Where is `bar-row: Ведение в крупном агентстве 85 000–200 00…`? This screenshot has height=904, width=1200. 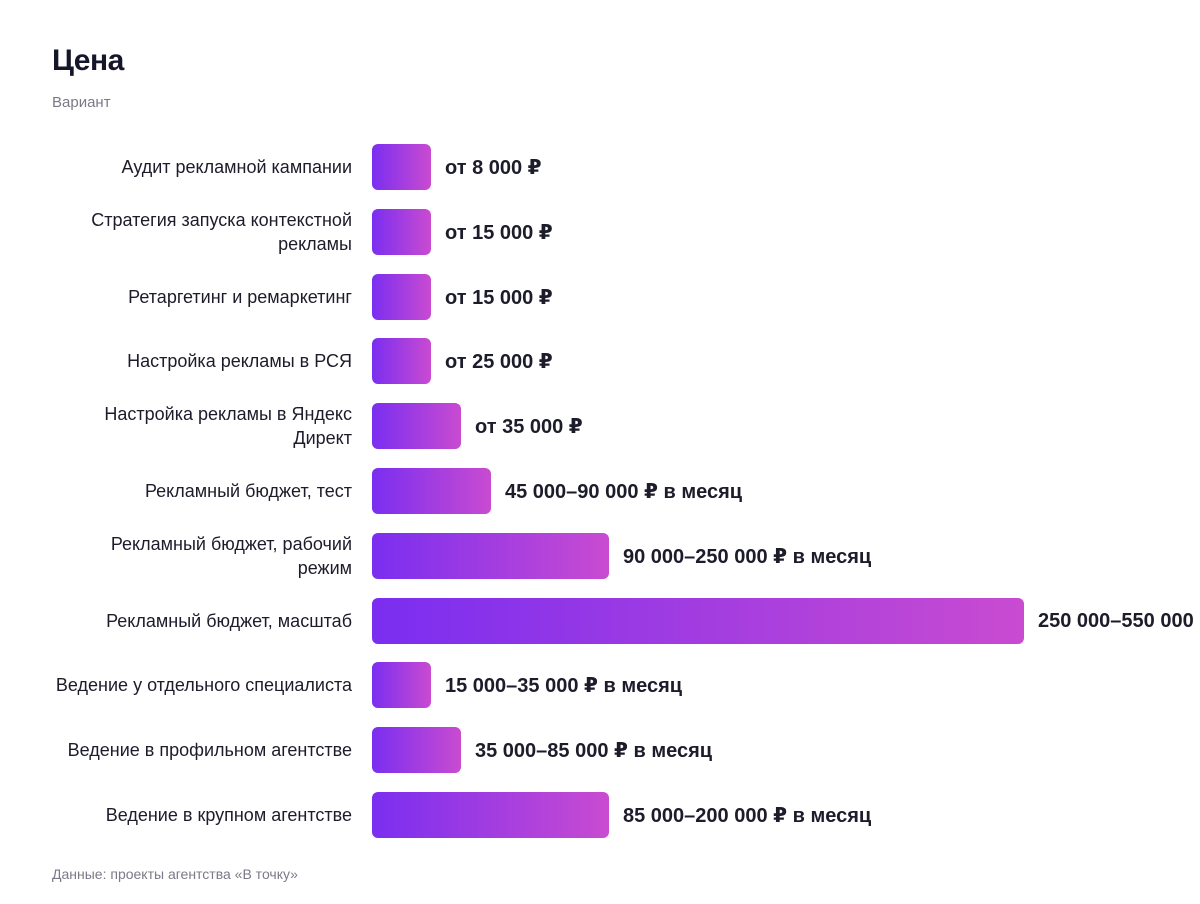
bar-row: Ведение в крупном агентстве 85 000–200 00… is located at coordinates (600, 815).